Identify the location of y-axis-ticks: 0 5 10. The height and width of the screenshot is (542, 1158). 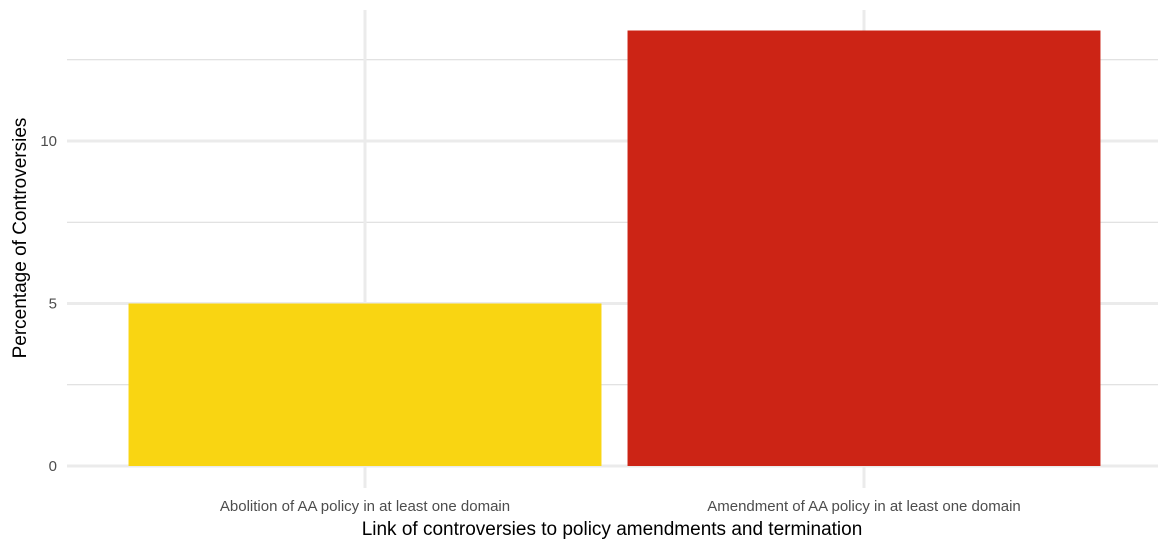
(48, 304).